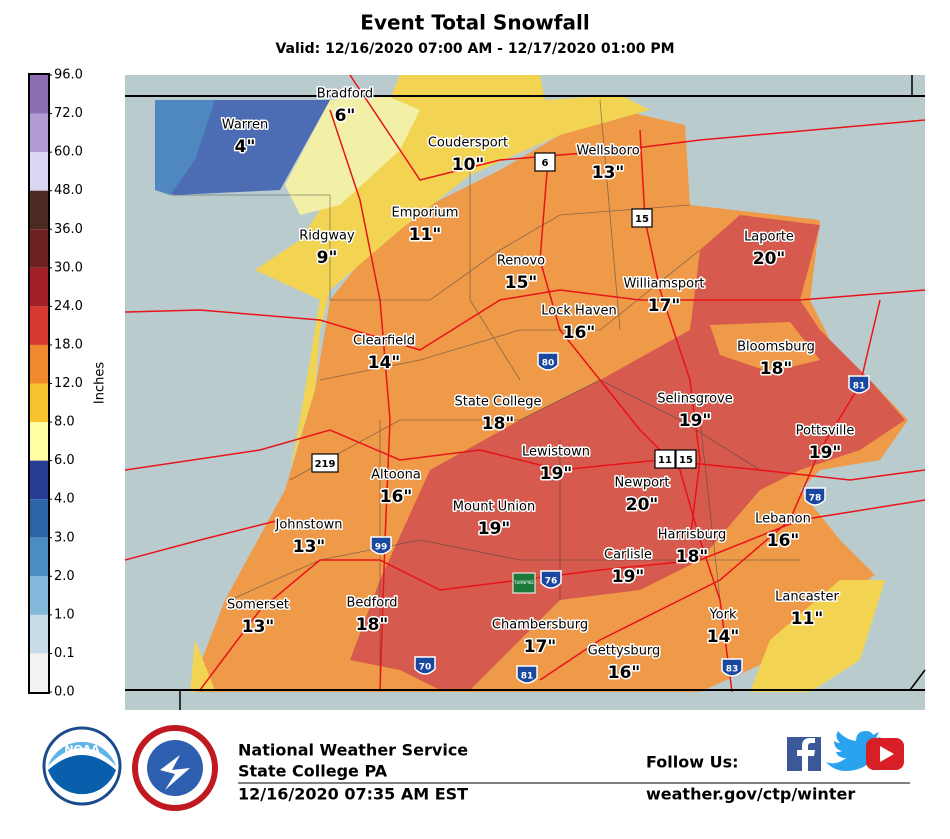 This screenshot has height=839, width=950. I want to click on highway-label: 6, so click(545, 163).